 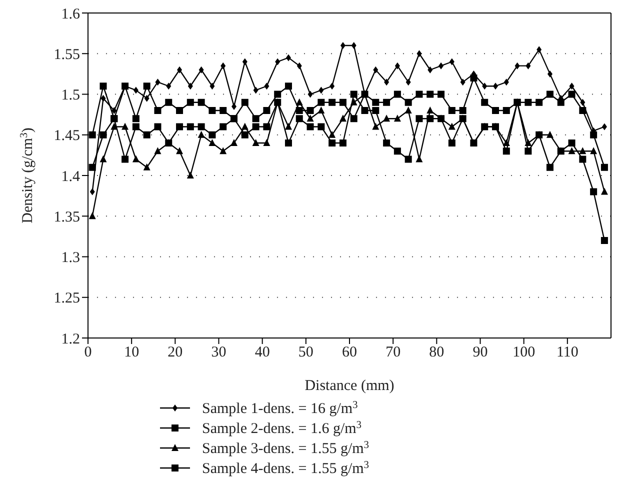 What do you see at coordinates (88, 352) in the screenshot?
I see `x-tick-label: 0` at bounding box center [88, 352].